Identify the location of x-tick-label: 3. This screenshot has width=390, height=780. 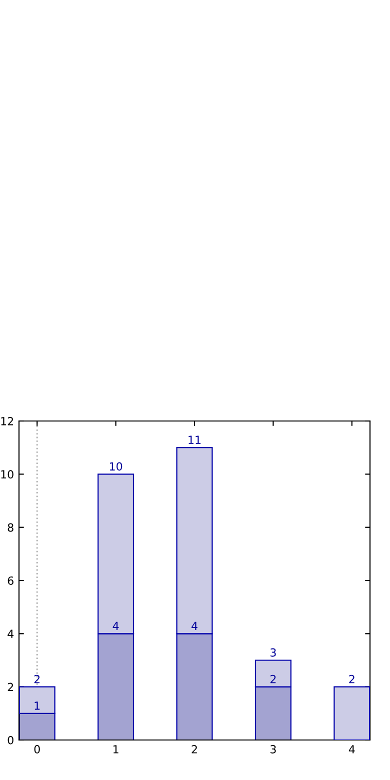
(273, 749).